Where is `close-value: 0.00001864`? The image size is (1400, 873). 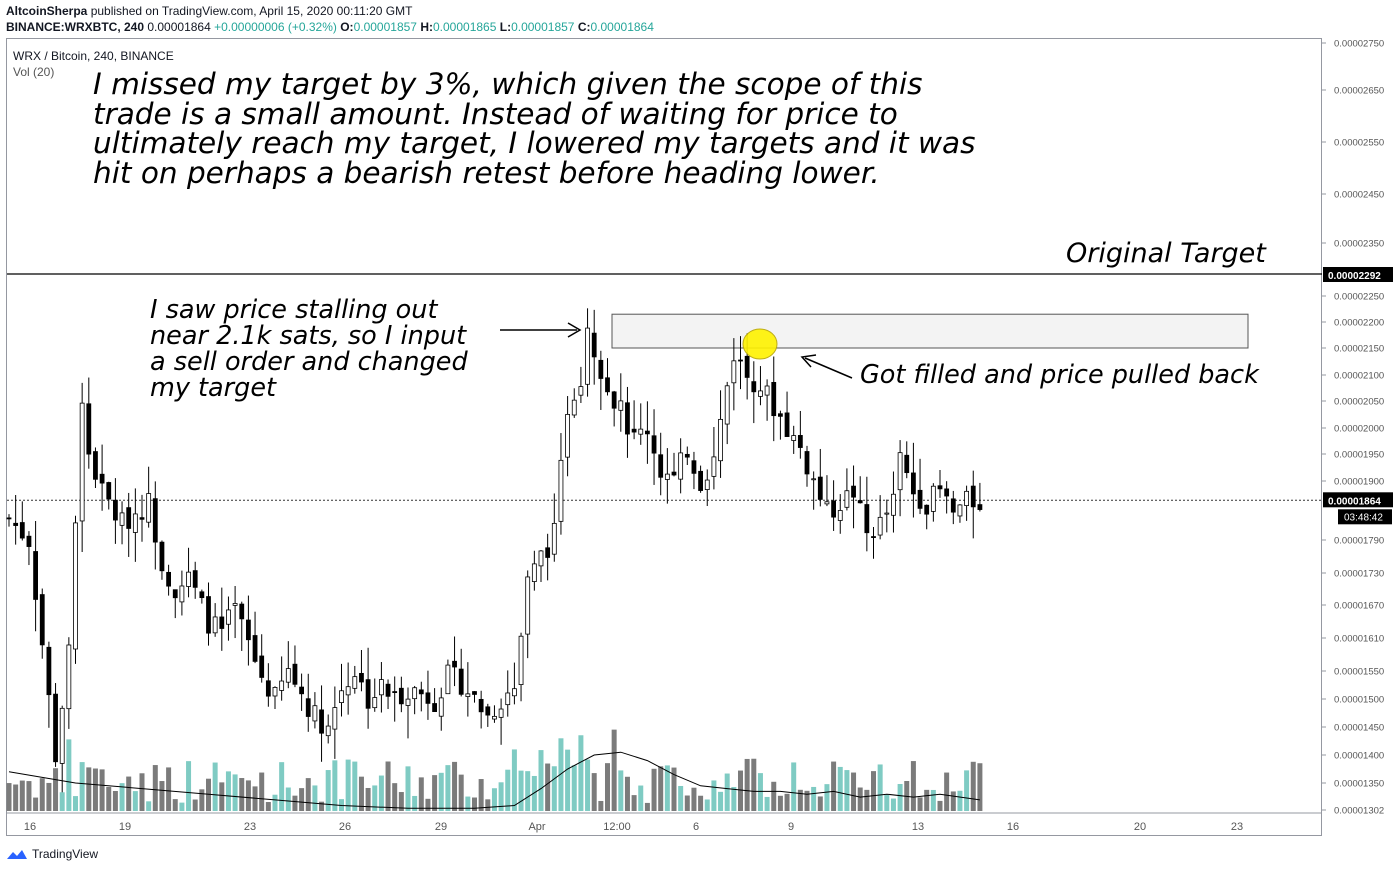 close-value: 0.00001864 is located at coordinates (622, 27).